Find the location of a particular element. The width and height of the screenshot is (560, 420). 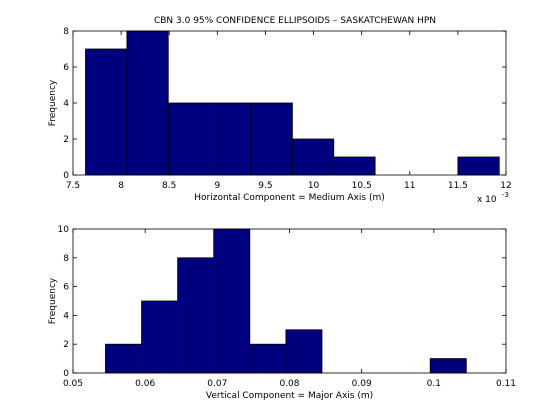

x-tick-label: 9 is located at coordinates (217, 186).